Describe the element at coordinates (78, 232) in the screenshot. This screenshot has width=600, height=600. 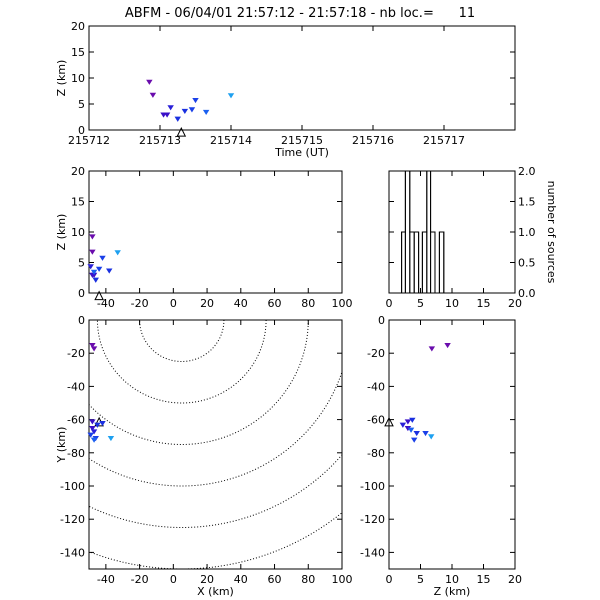
I see `y-tick-label: 10` at that location.